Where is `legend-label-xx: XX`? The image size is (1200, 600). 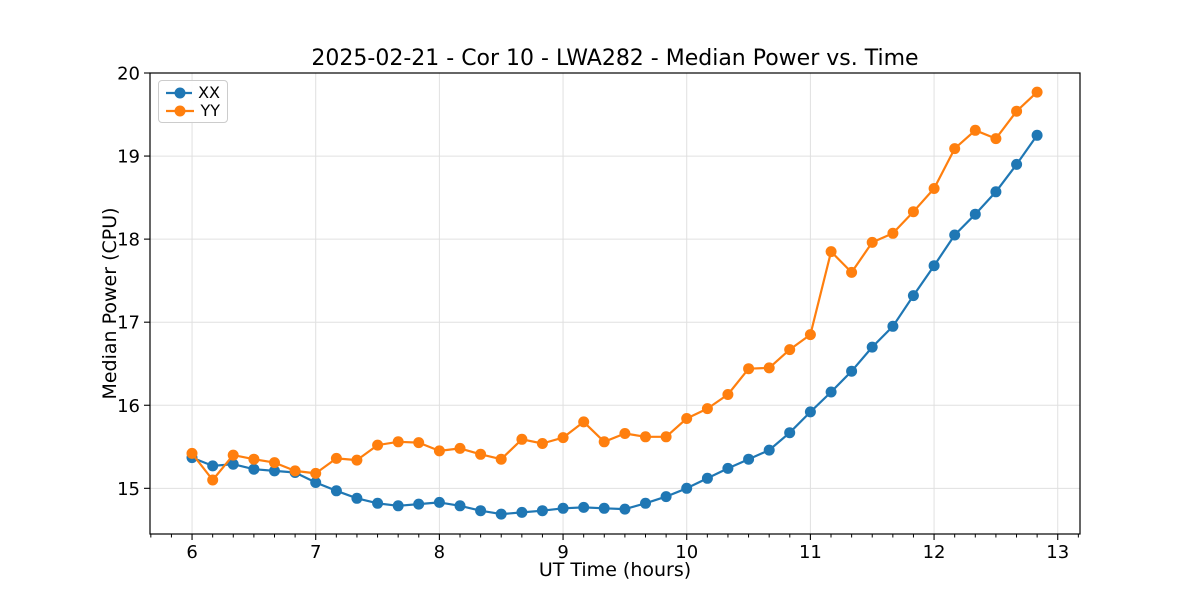
legend-label-xx: XX is located at coordinates (209, 92).